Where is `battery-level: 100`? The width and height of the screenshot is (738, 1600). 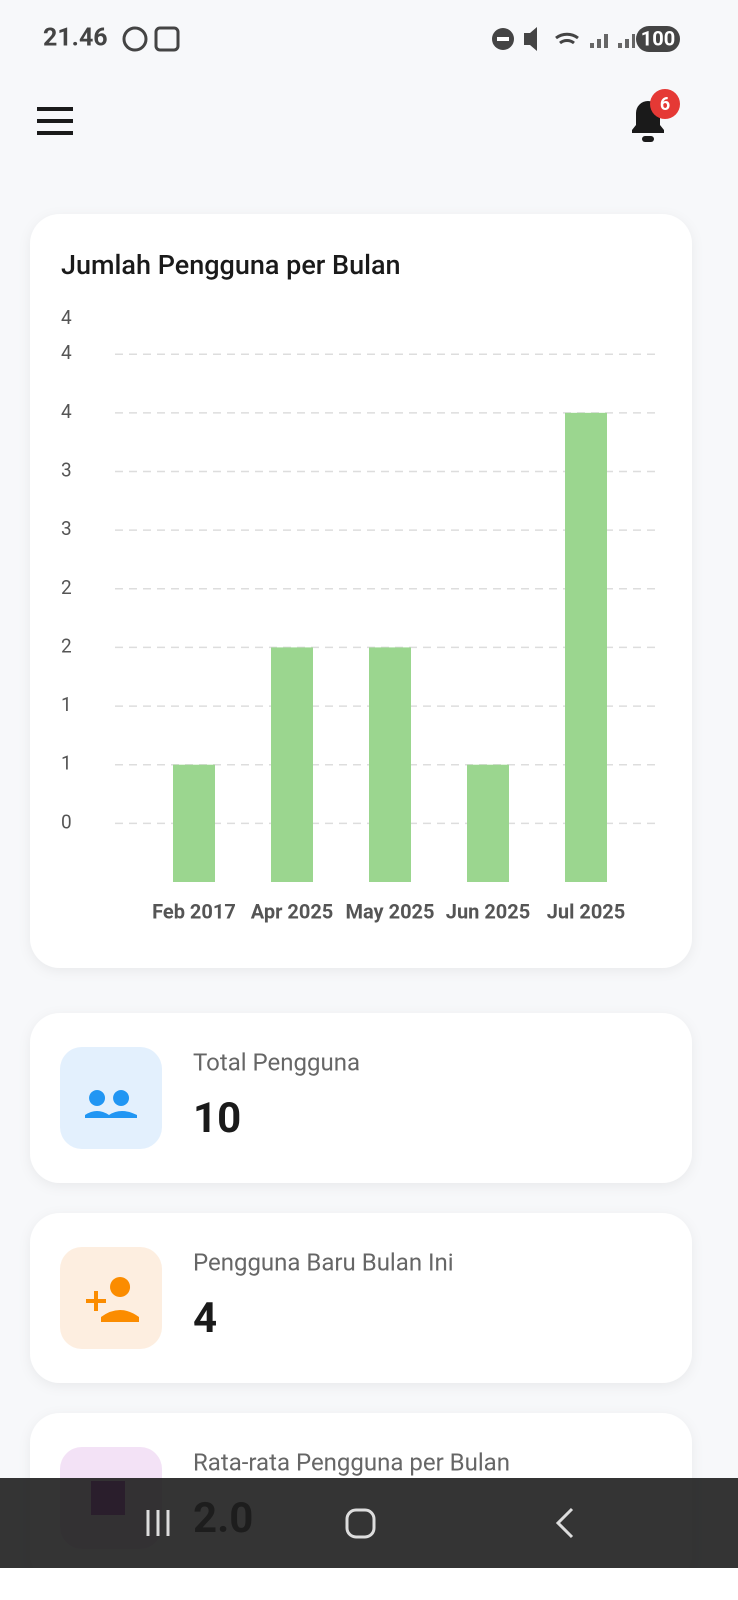
battery-level: 100 is located at coordinates (658, 38).